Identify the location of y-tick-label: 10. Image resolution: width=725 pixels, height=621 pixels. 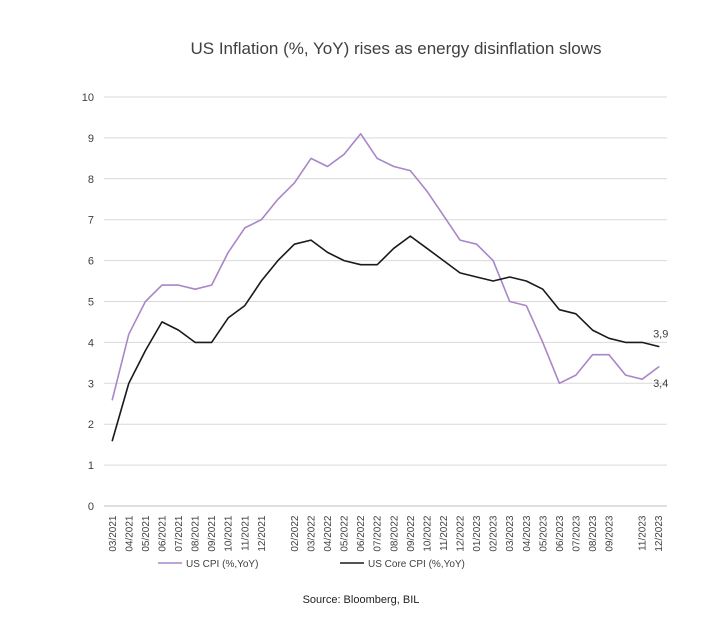
(88, 98).